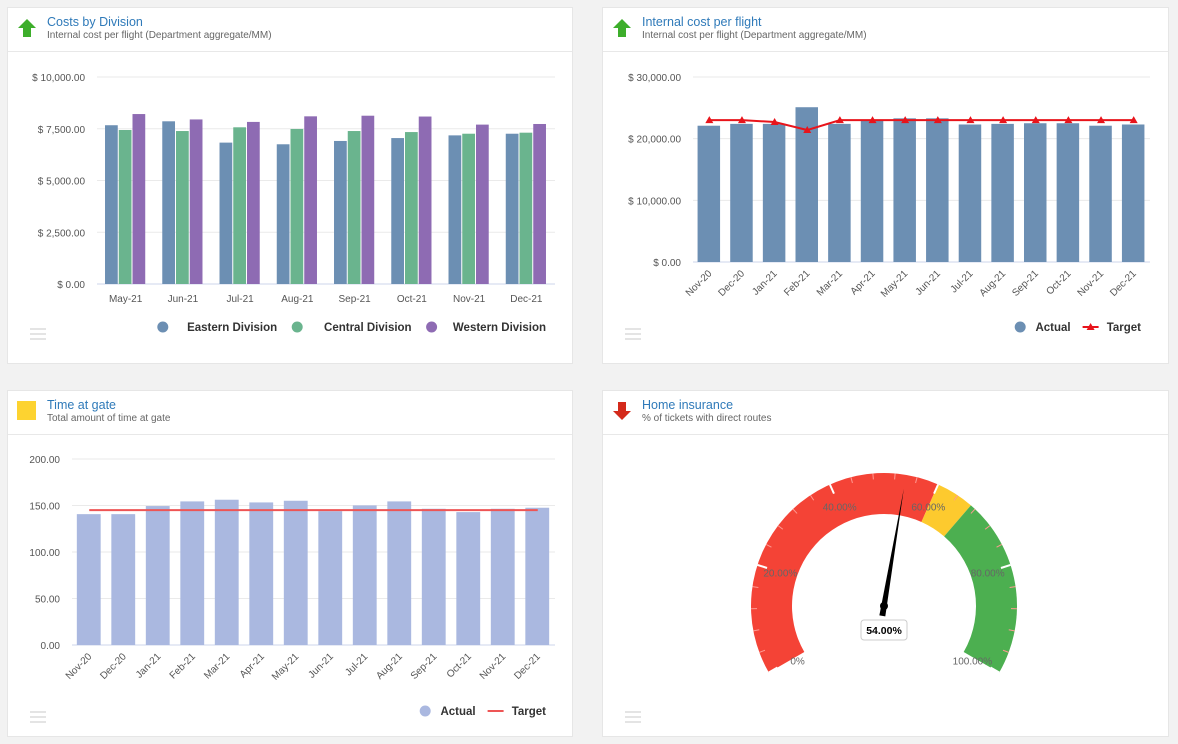 Image resolution: width=1178 pixels, height=744 pixels. I want to click on x-tick-label: Aug-21, so click(297, 299).